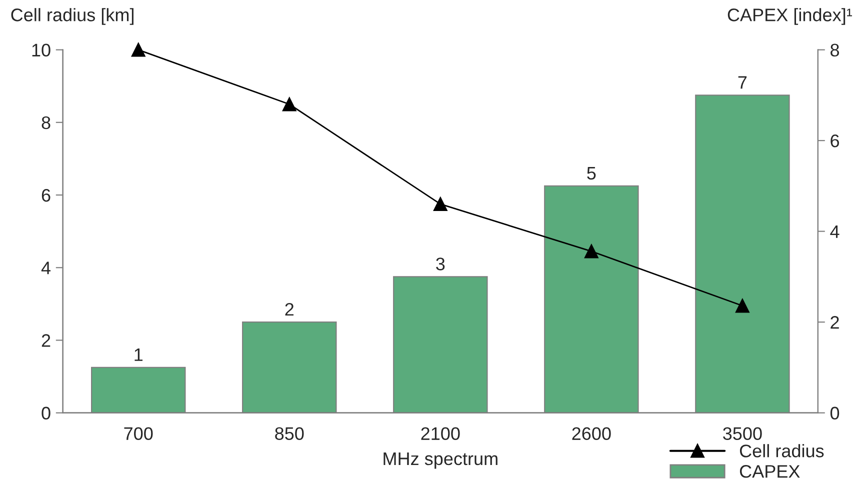 The height and width of the screenshot is (498, 861). I want to click on y2-tick-label: 8, so click(835, 50).